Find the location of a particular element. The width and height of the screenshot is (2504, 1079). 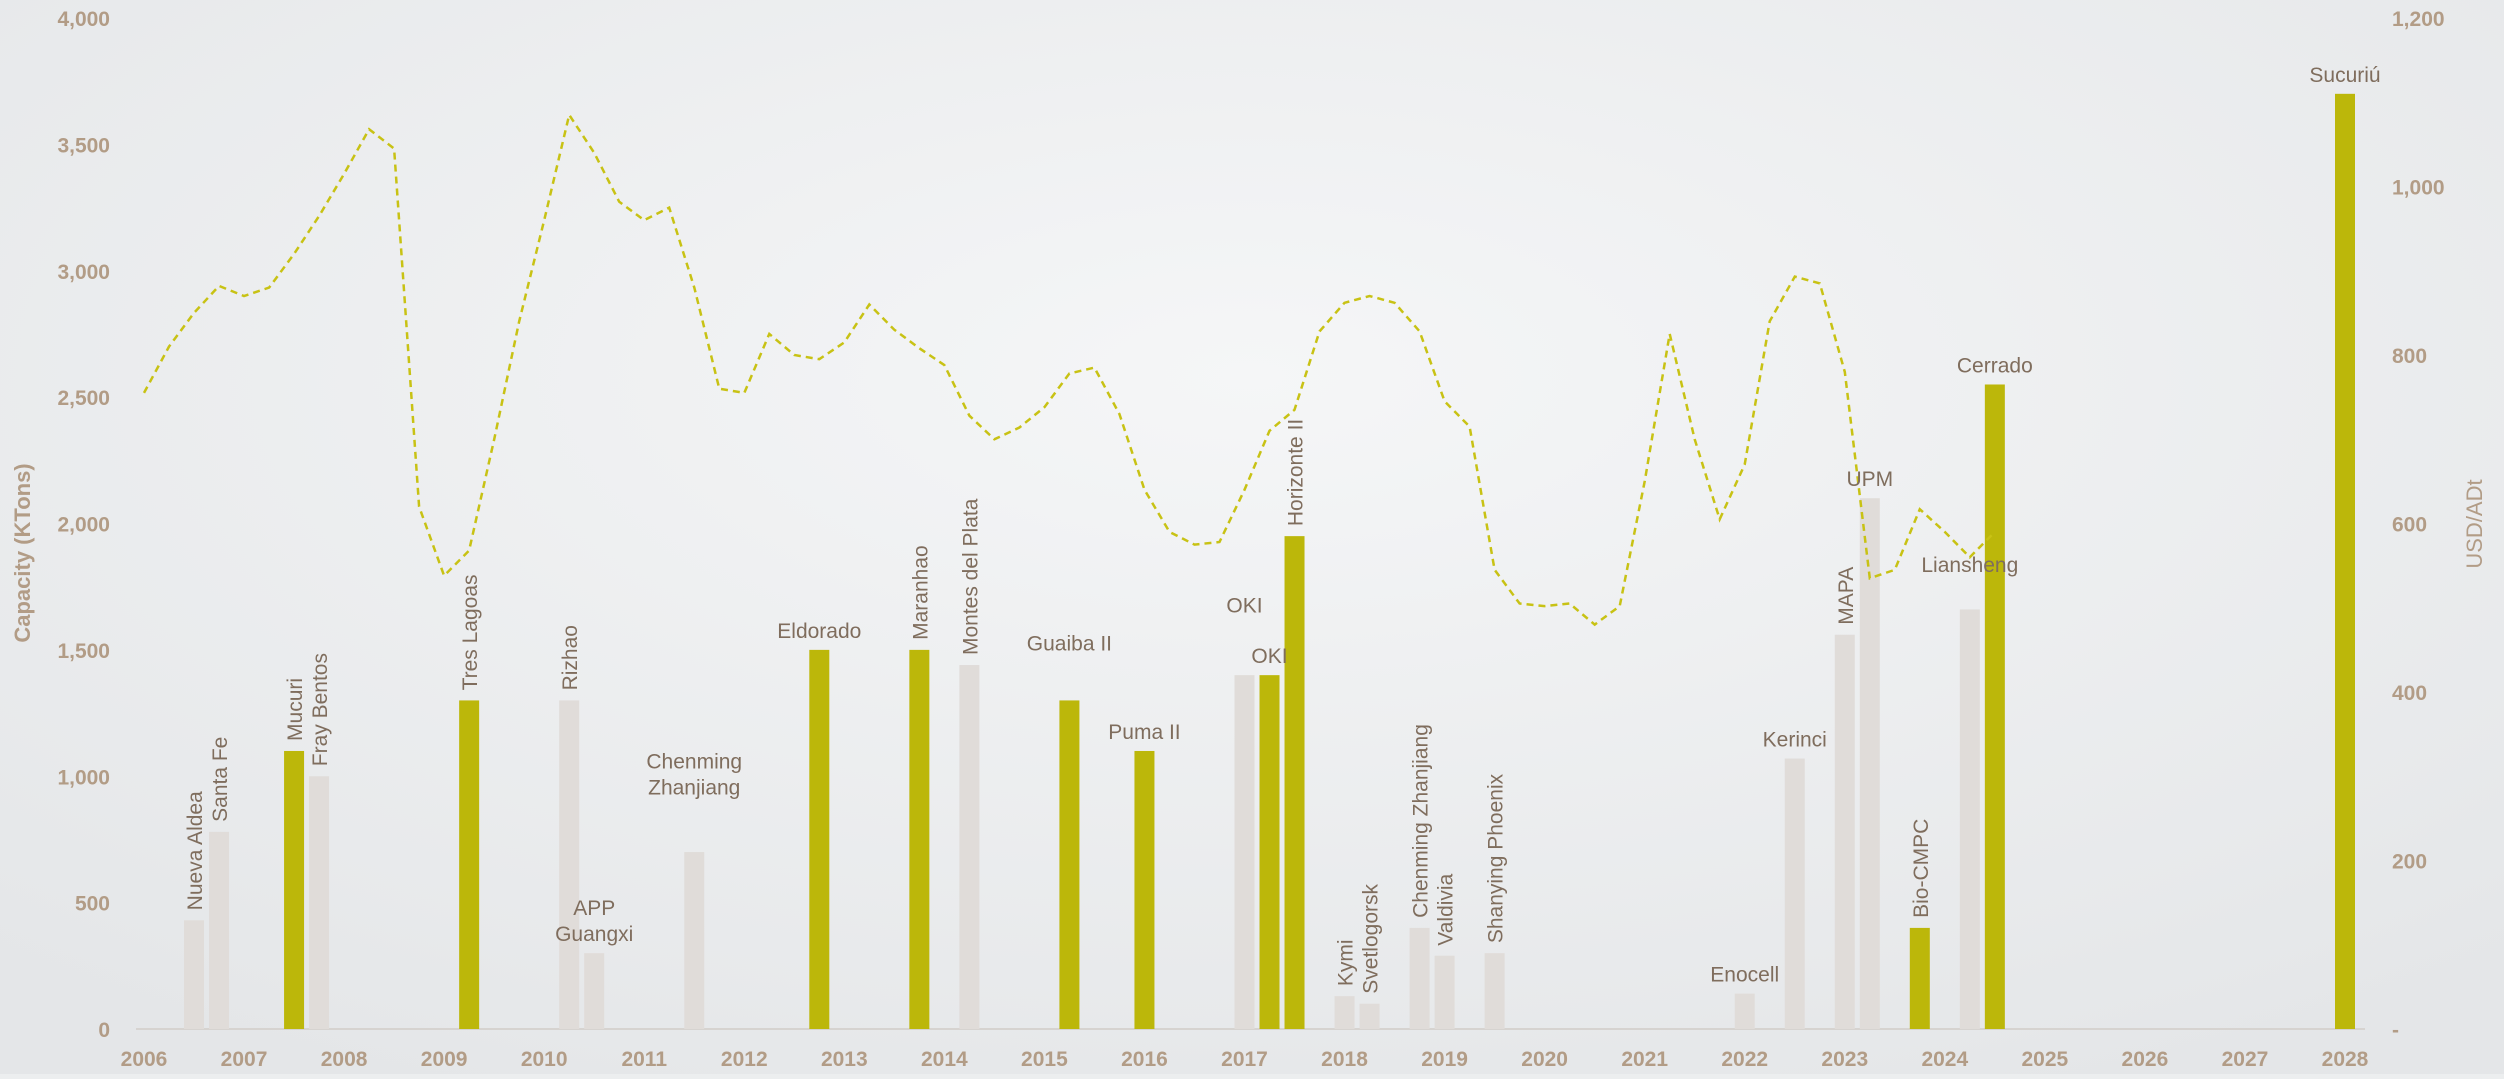

left-axis-ticks: 0 500 1,000 1,500 2,000 2,500 3,000 3,500 4,000 is located at coordinates (83, 525).